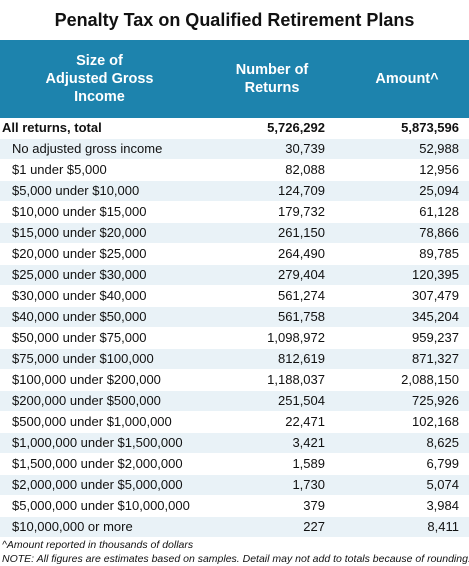 This screenshot has width=469, height=566. What do you see at coordinates (407, 254) in the screenshot?
I see `cell-amount: 89,785` at bounding box center [407, 254].